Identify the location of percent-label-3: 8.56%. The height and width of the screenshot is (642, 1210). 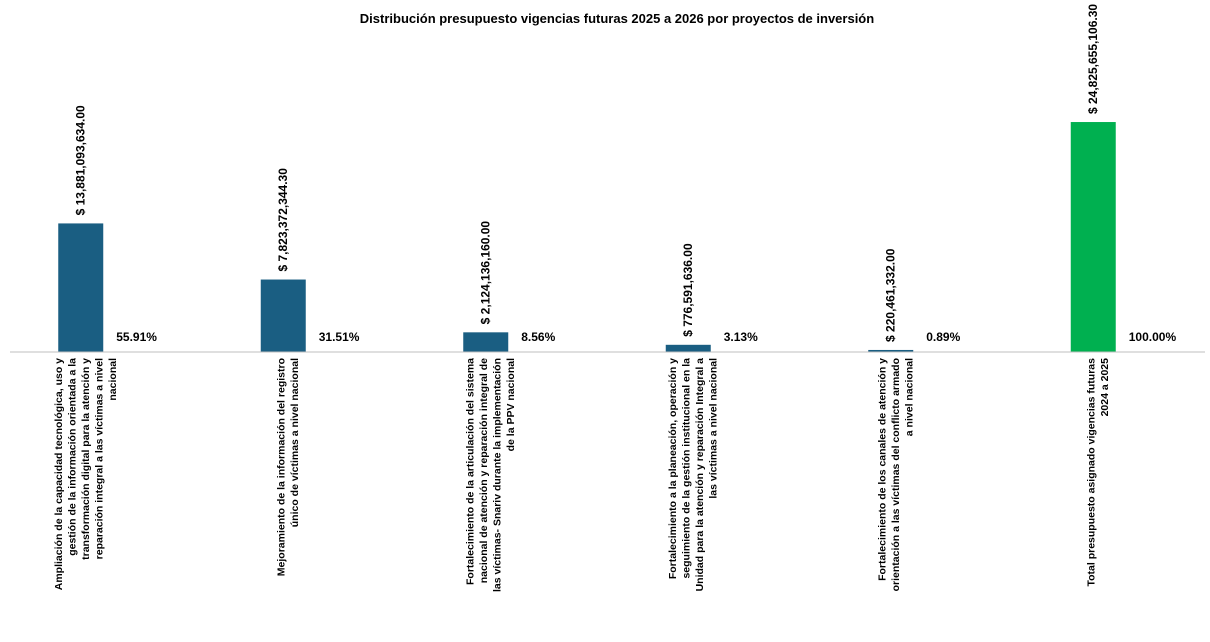
(538, 337).